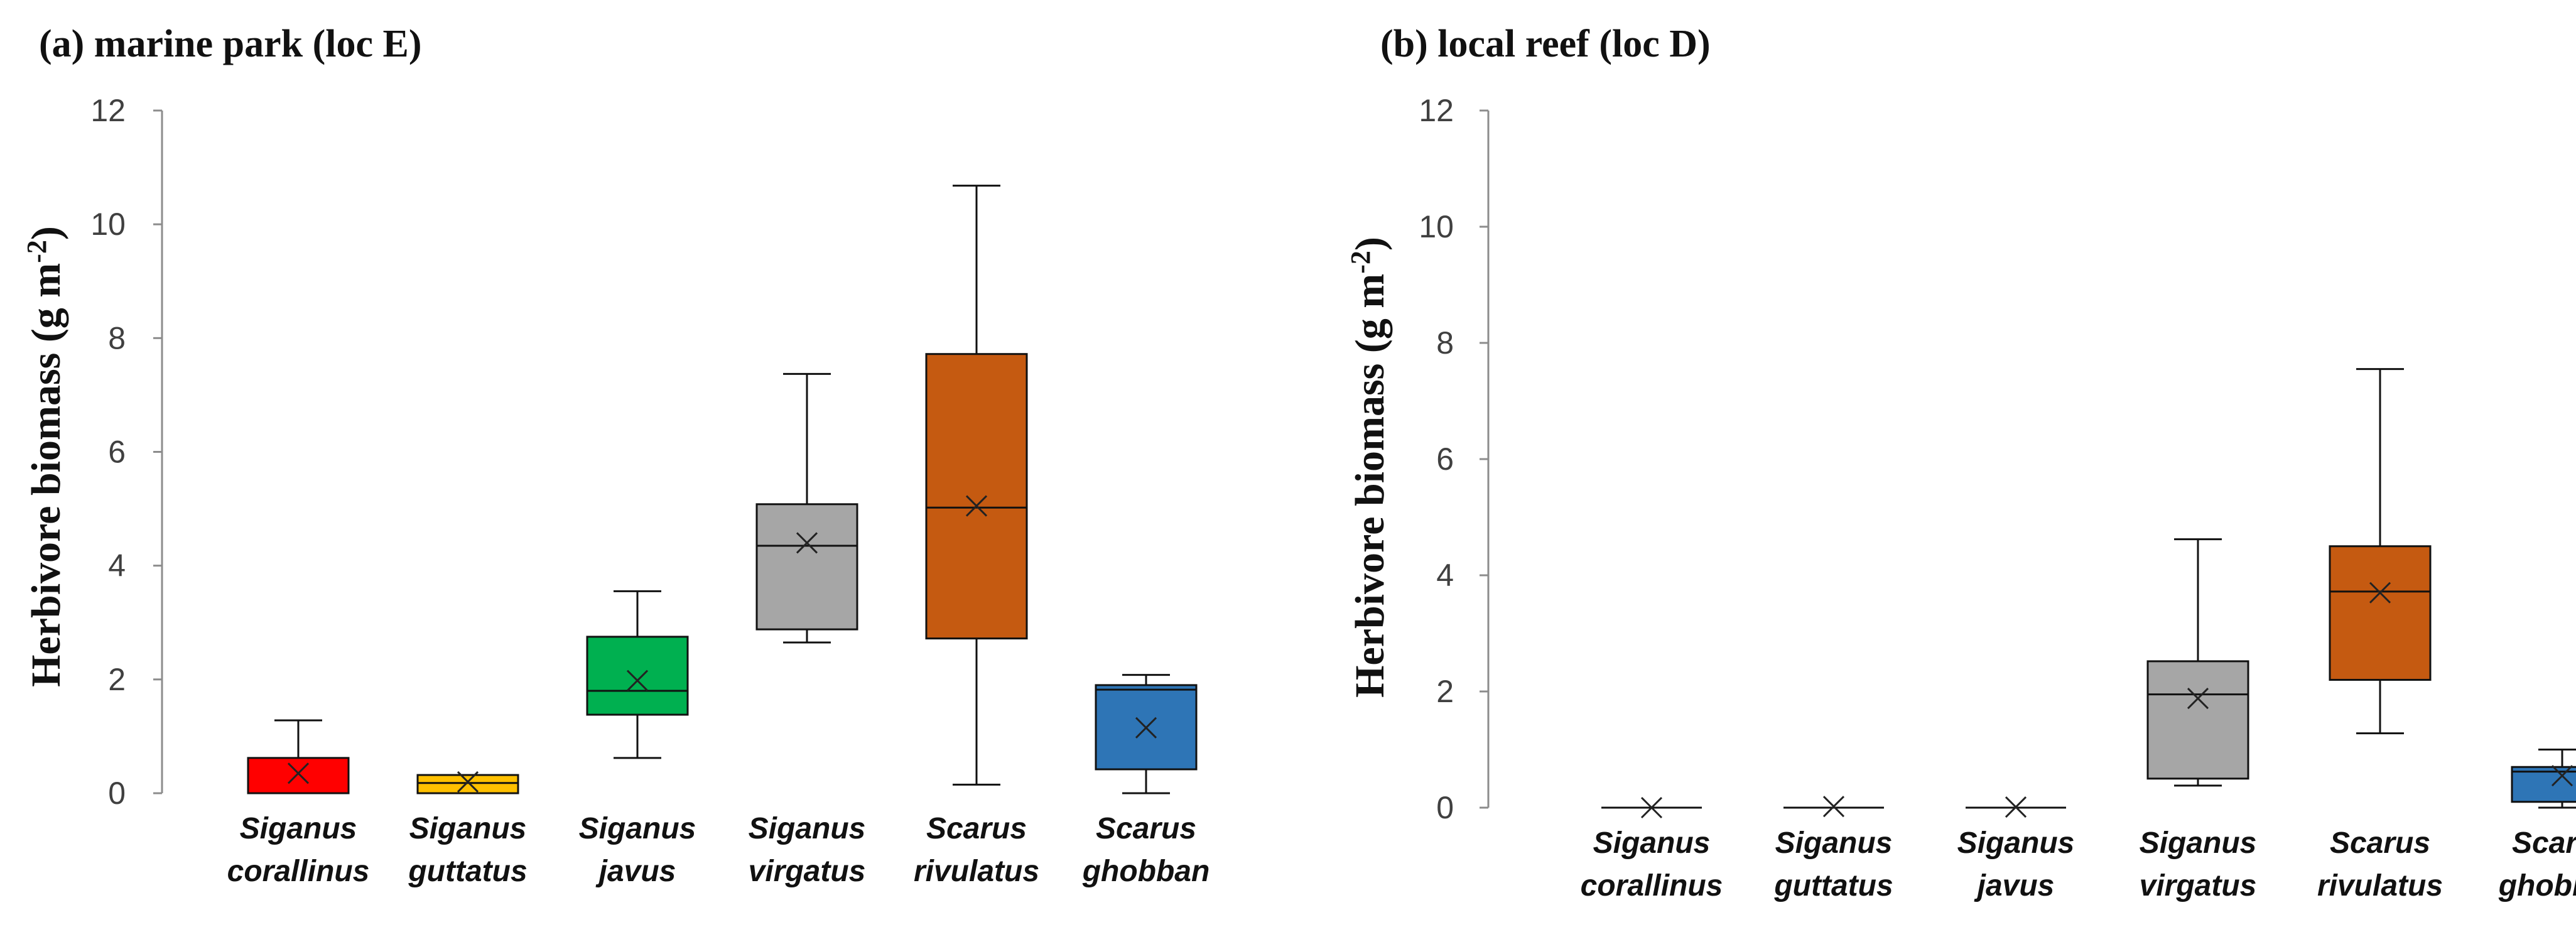 The height and width of the screenshot is (932, 2576). Describe the element at coordinates (1546, 44) in the screenshot. I see `panel-title: (b) local reef (loc D)` at that location.